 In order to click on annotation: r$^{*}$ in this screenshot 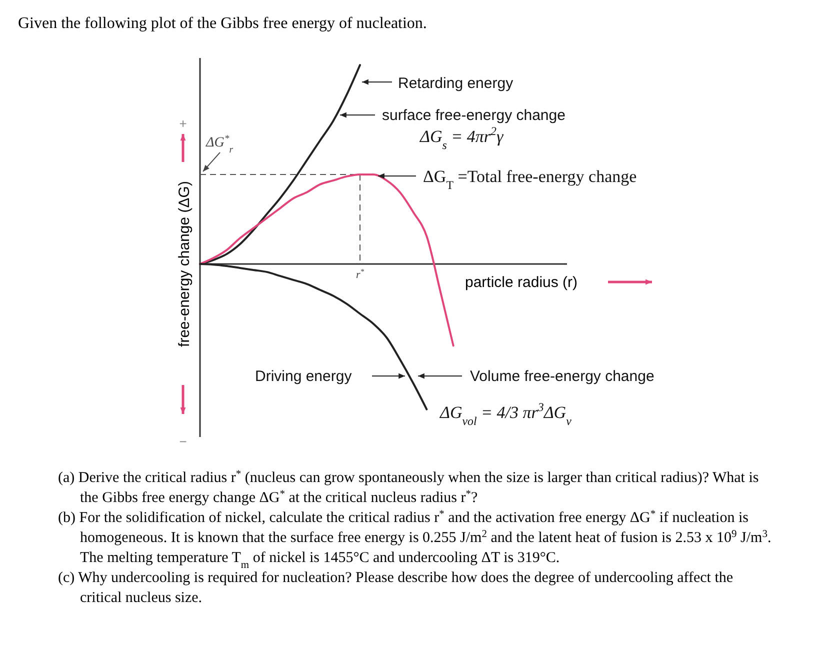, I will do `click(360, 273)`.